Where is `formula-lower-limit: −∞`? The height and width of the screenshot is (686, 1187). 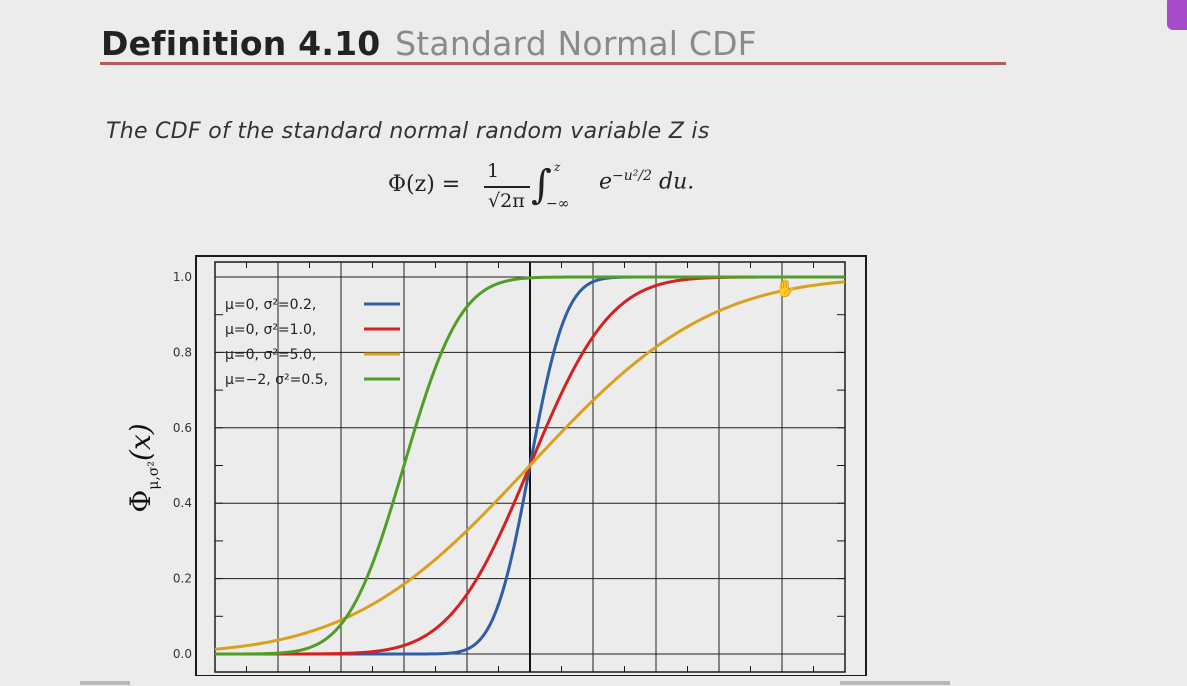 formula-lower-limit: −∞ is located at coordinates (558, 204).